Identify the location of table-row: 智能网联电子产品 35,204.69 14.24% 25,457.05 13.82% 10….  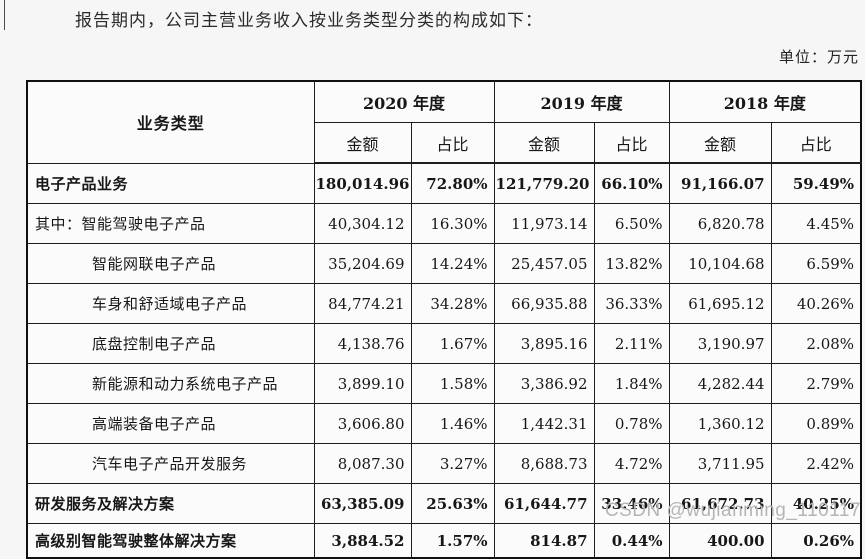
(444, 263).